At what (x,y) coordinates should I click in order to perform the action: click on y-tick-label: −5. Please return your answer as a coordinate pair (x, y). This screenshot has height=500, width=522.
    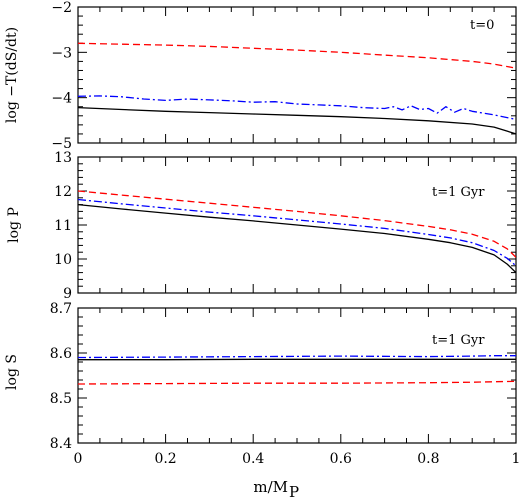
    Looking at the image, I should click on (61, 144).